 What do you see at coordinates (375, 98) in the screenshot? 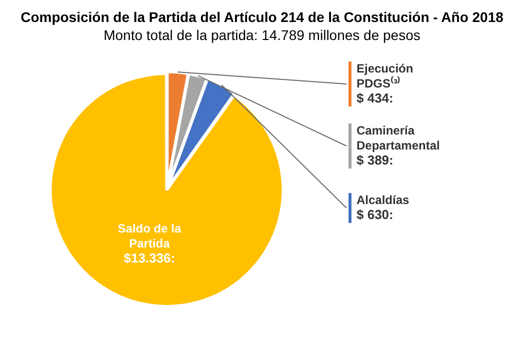
I see `data-label: $ 434:` at bounding box center [375, 98].